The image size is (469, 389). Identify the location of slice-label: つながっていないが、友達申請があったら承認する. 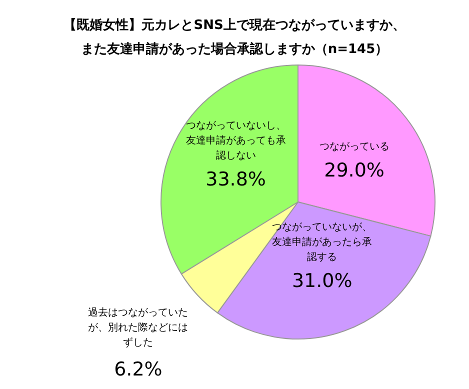
(322, 243).